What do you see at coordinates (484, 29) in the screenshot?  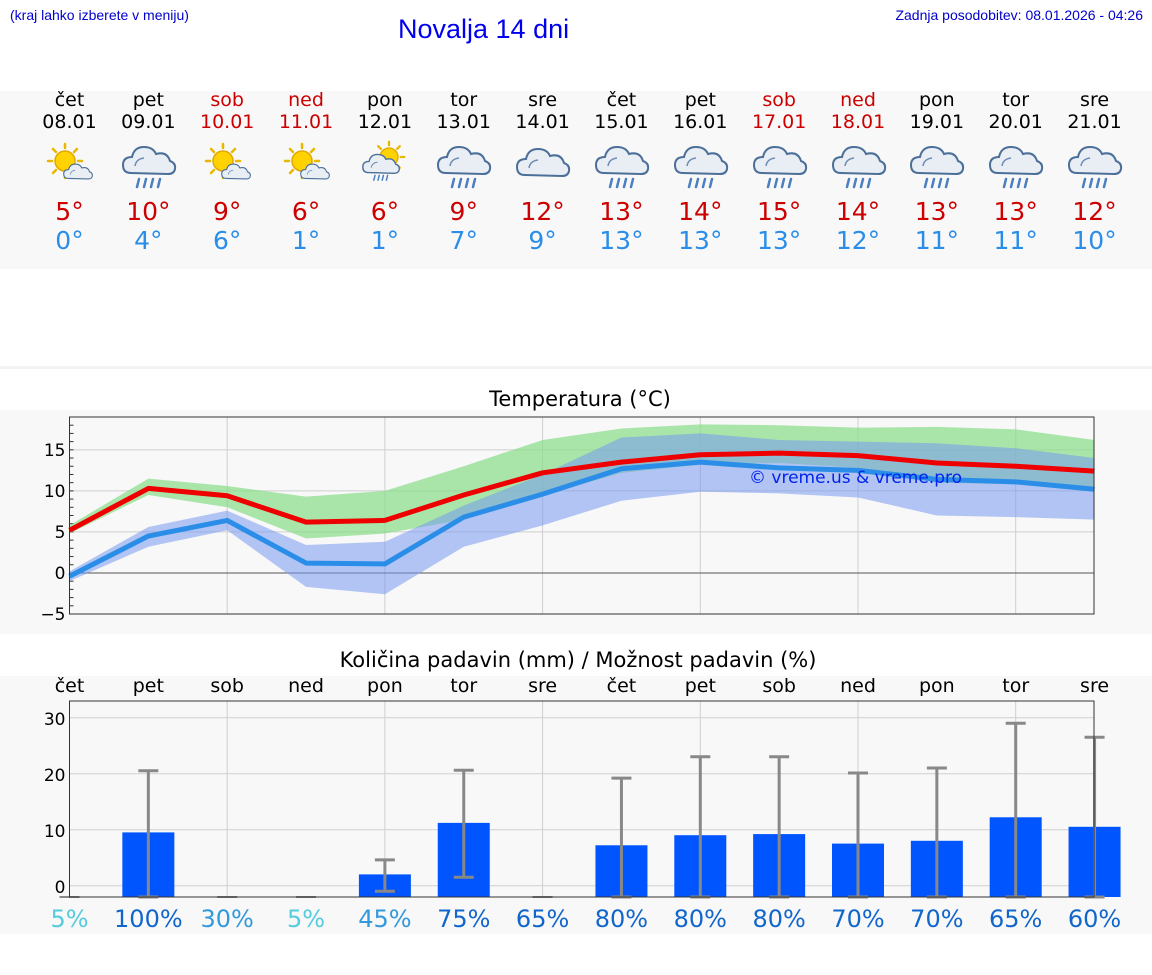 I see `page-title: Novalja 14 dni` at bounding box center [484, 29].